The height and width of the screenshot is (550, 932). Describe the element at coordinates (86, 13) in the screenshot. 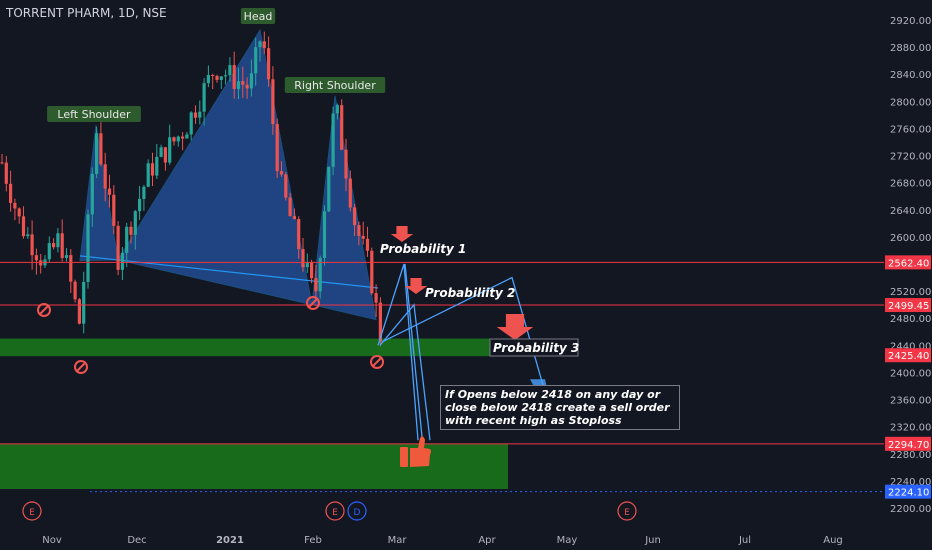

I see `chart-title: TORRENT PHARM, 1D, NSE` at that location.